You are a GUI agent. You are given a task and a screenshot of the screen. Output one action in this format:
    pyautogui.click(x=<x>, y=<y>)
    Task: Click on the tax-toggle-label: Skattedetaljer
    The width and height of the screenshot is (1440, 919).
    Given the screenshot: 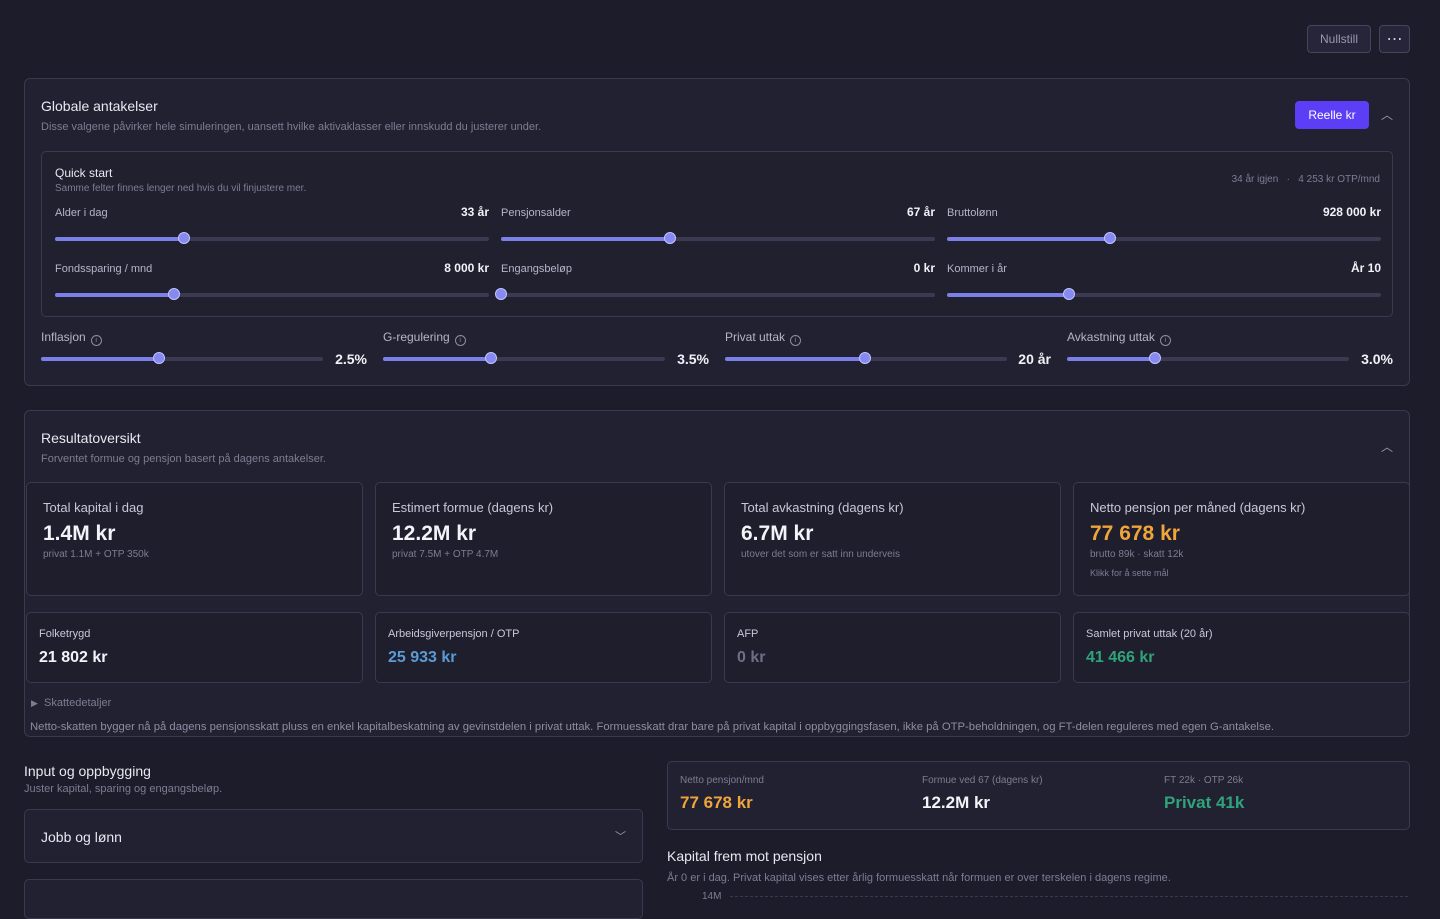 What is the action you would take?
    pyautogui.click(x=78, y=703)
    